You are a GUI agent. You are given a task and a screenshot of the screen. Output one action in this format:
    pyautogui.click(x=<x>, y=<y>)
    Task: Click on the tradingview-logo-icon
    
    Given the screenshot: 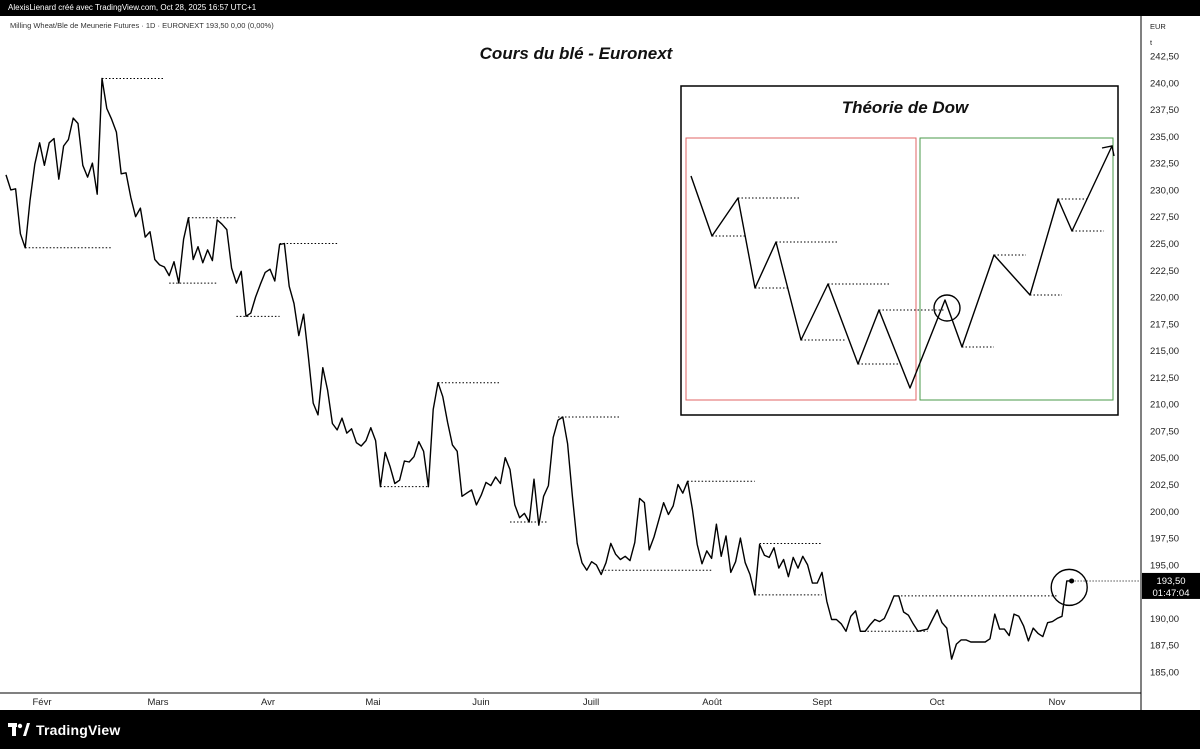 What is the action you would take?
    pyautogui.click(x=19, y=729)
    